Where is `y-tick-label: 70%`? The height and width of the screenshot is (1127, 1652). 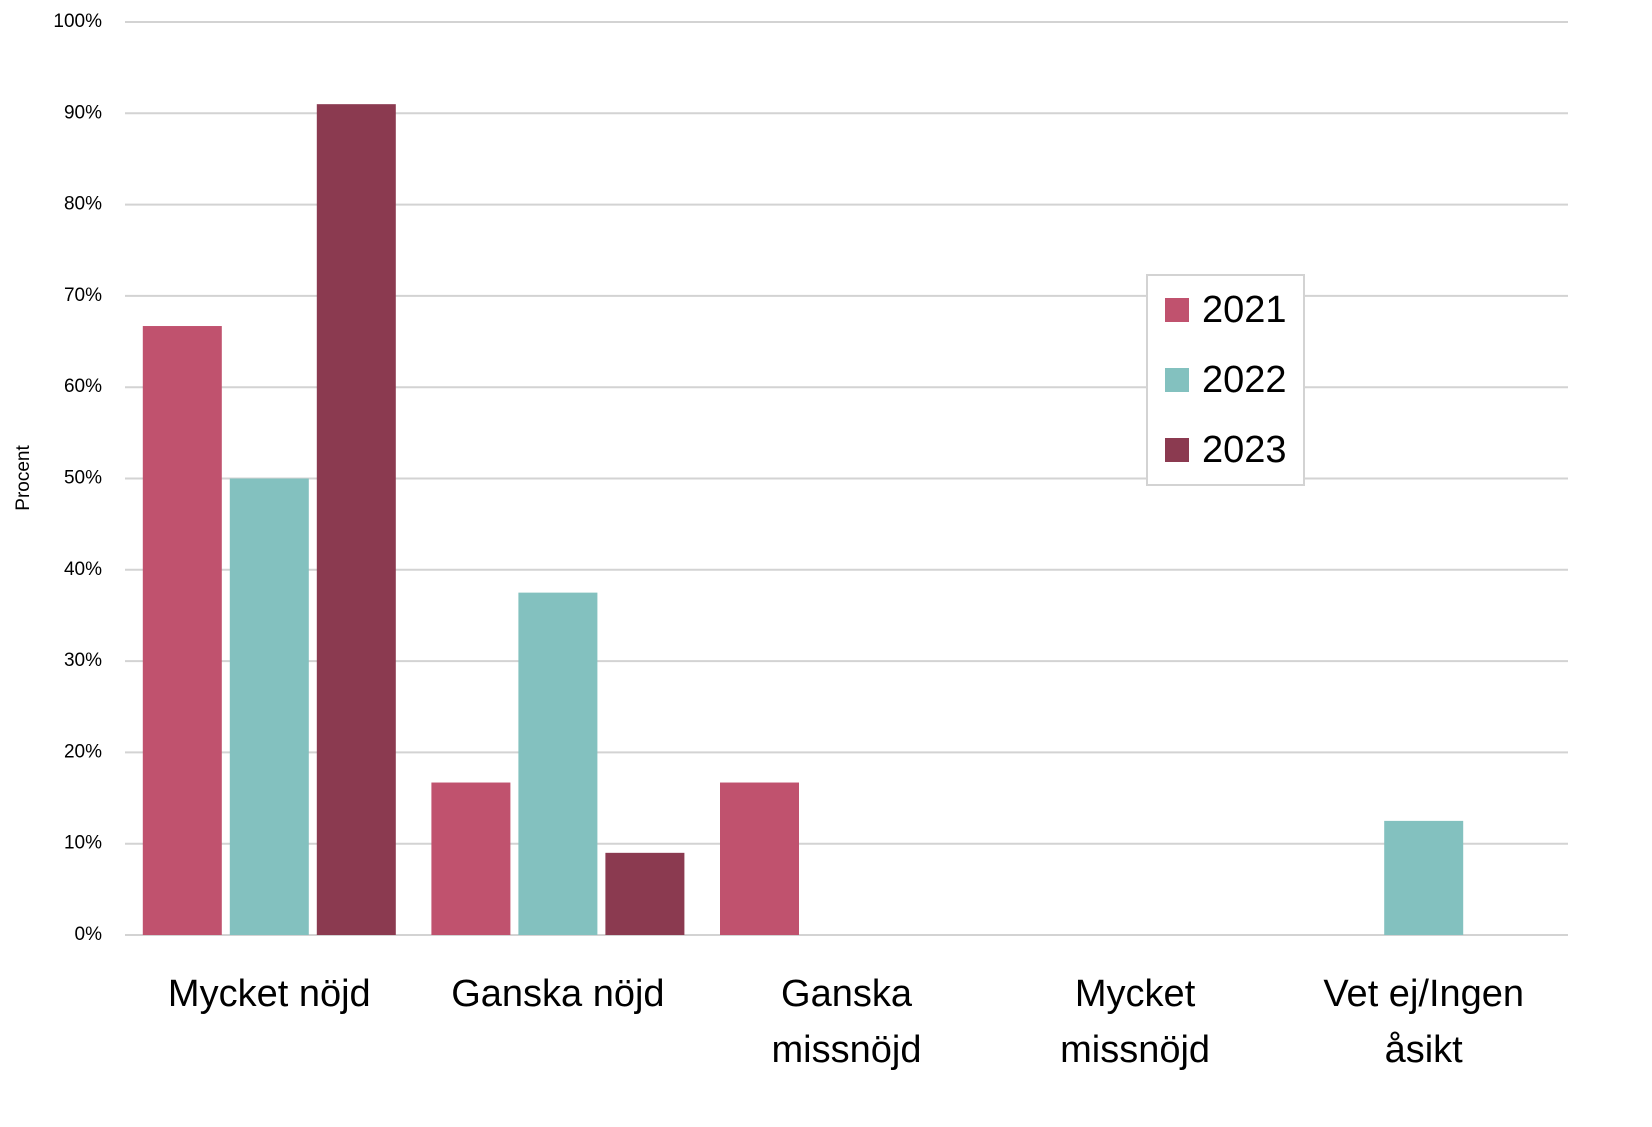 y-tick-label: 70% is located at coordinates (83, 295).